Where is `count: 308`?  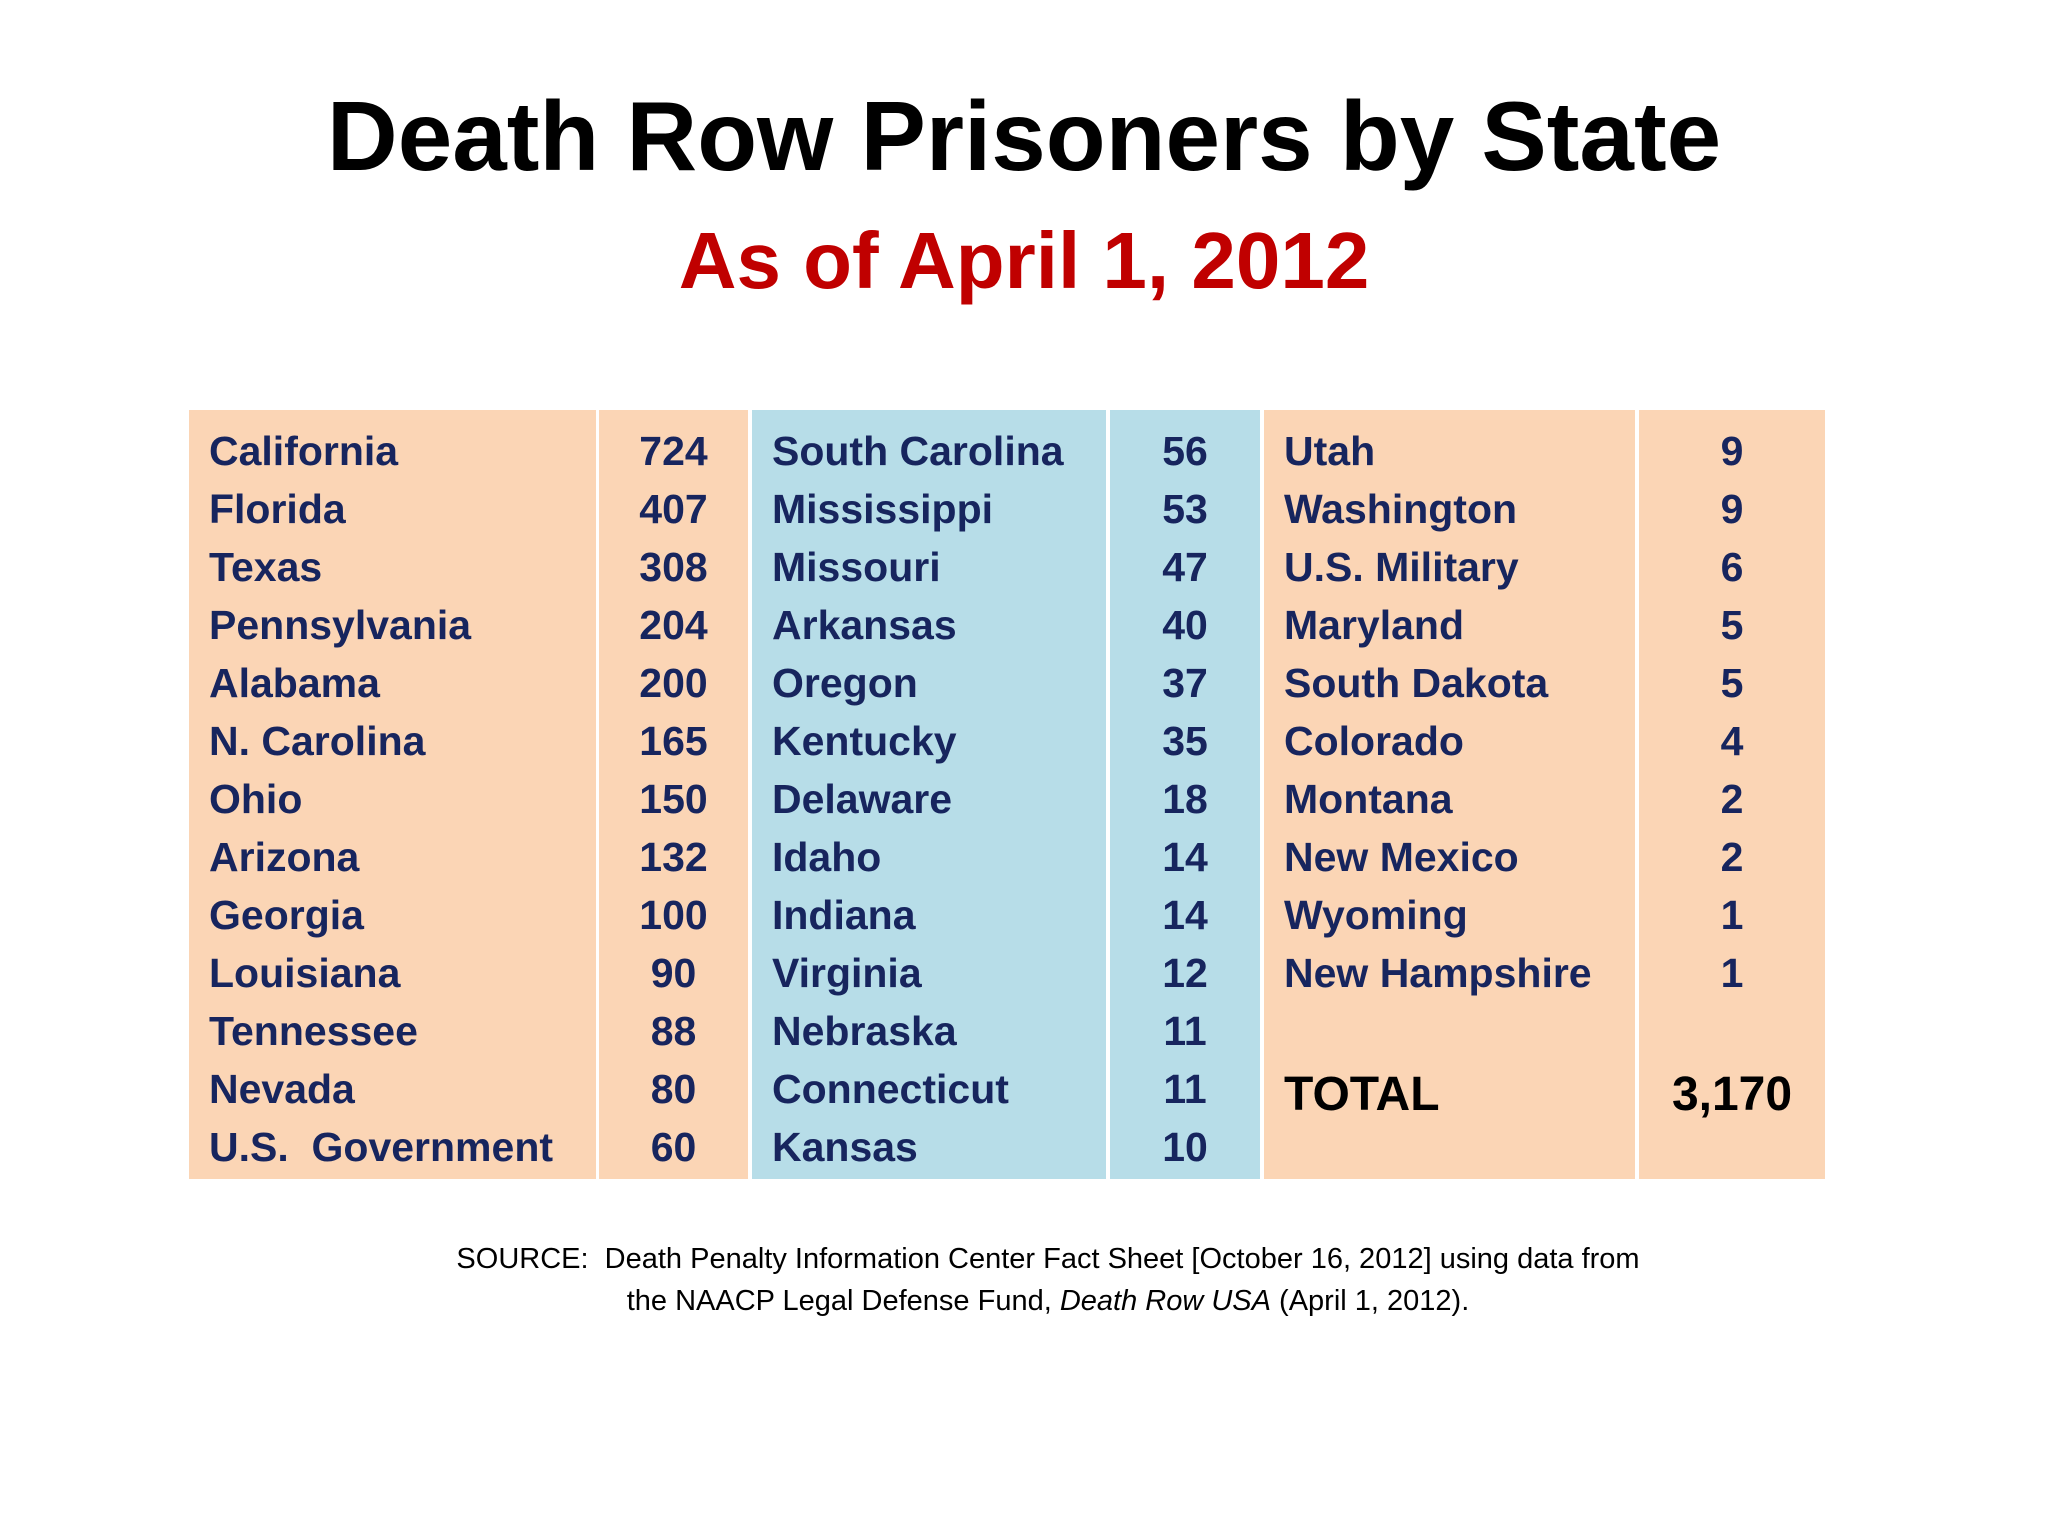 count: 308 is located at coordinates (673, 567).